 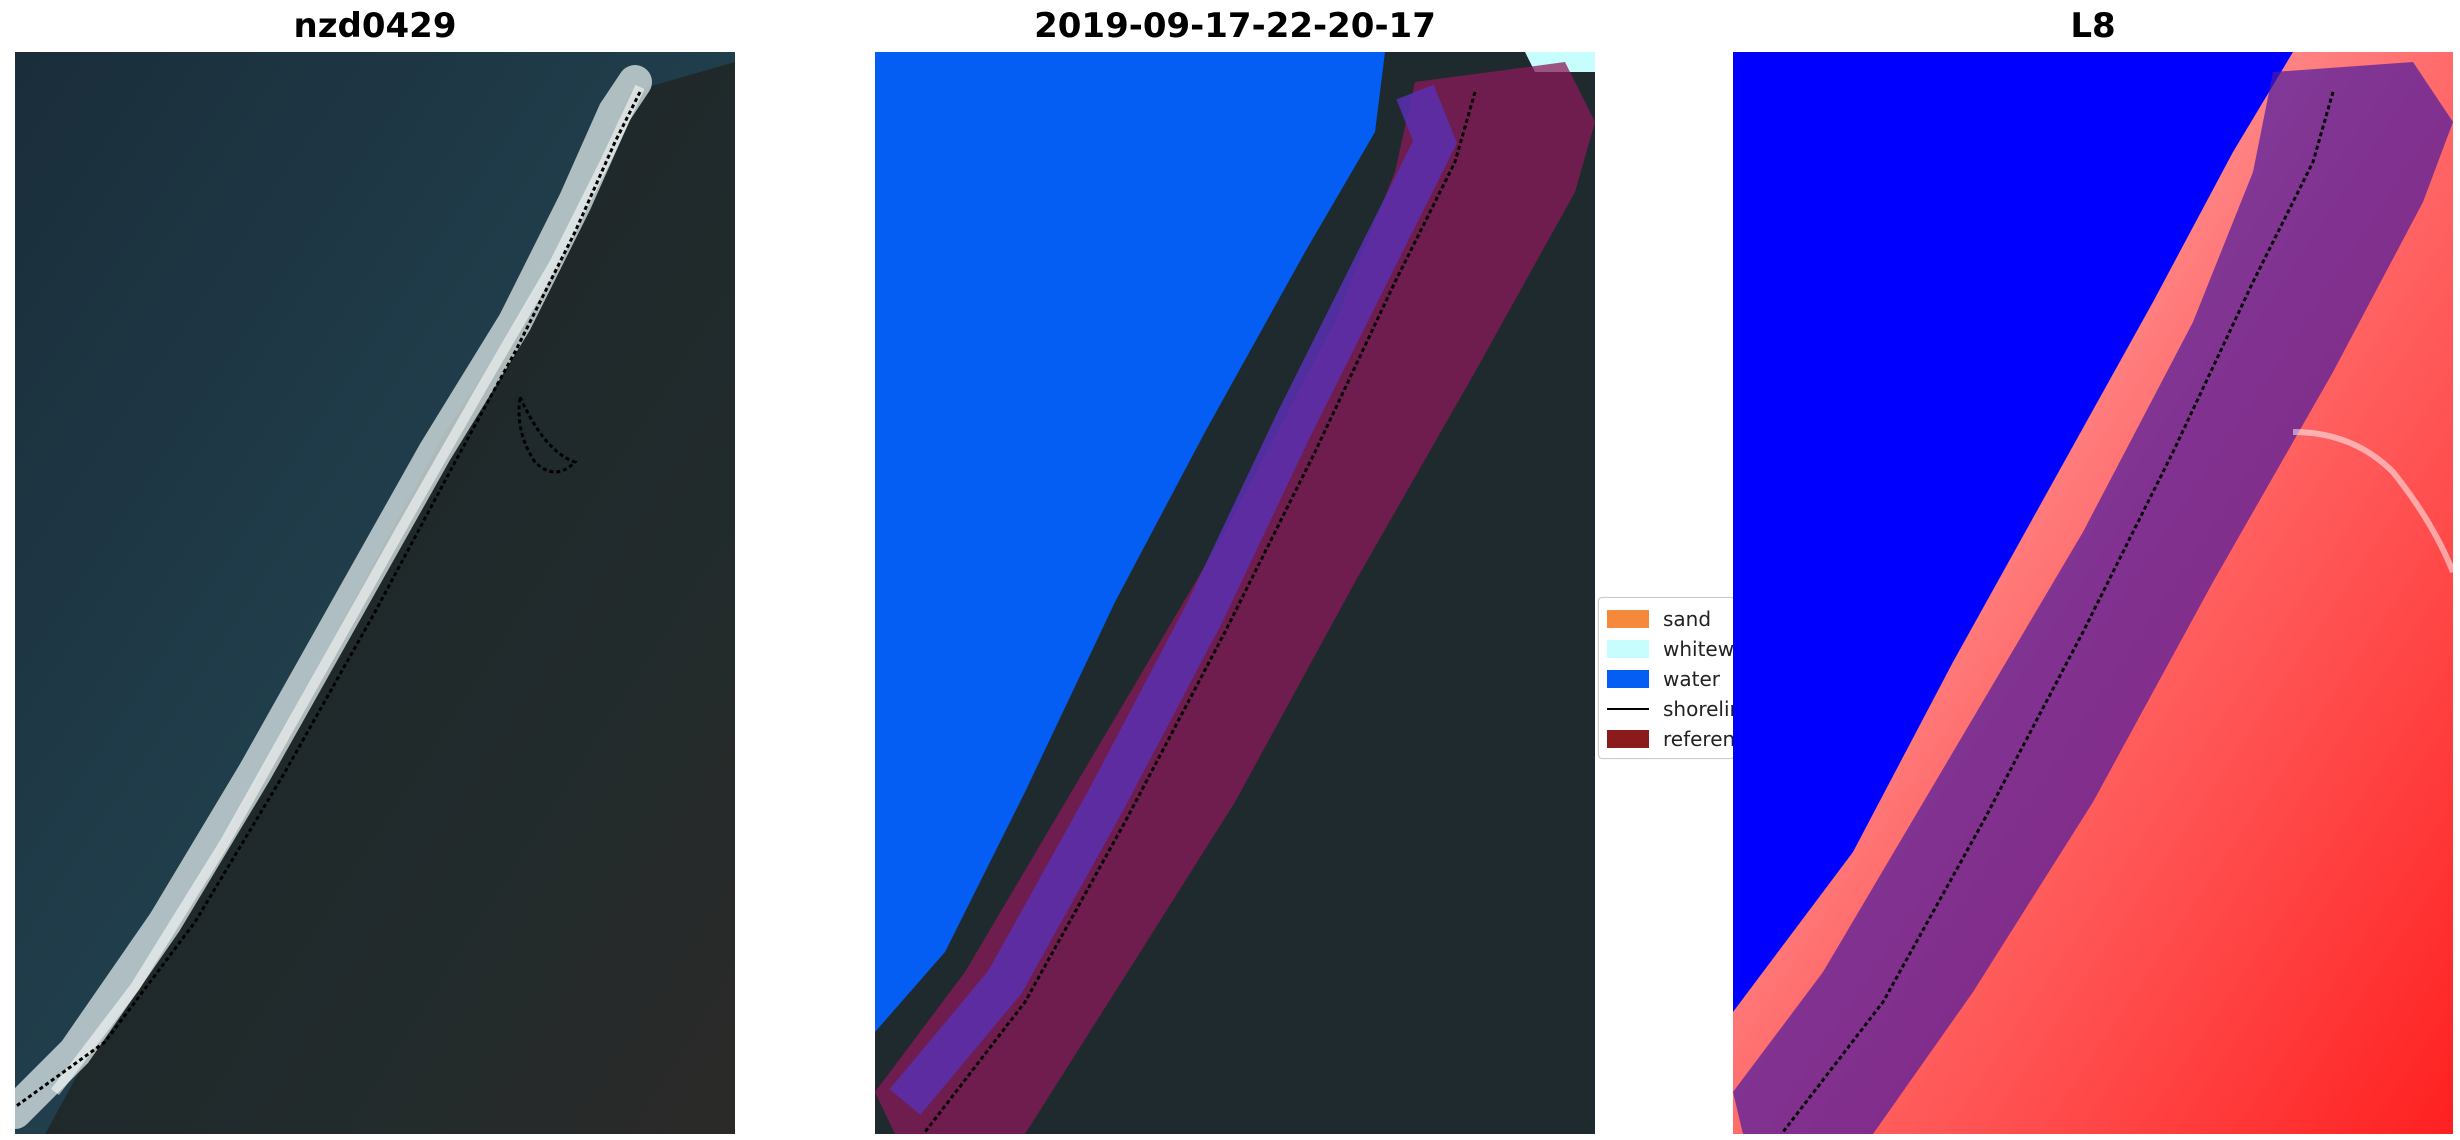 I want to click on legend-item-whitewater: whitewater, so click(x=1670, y=649).